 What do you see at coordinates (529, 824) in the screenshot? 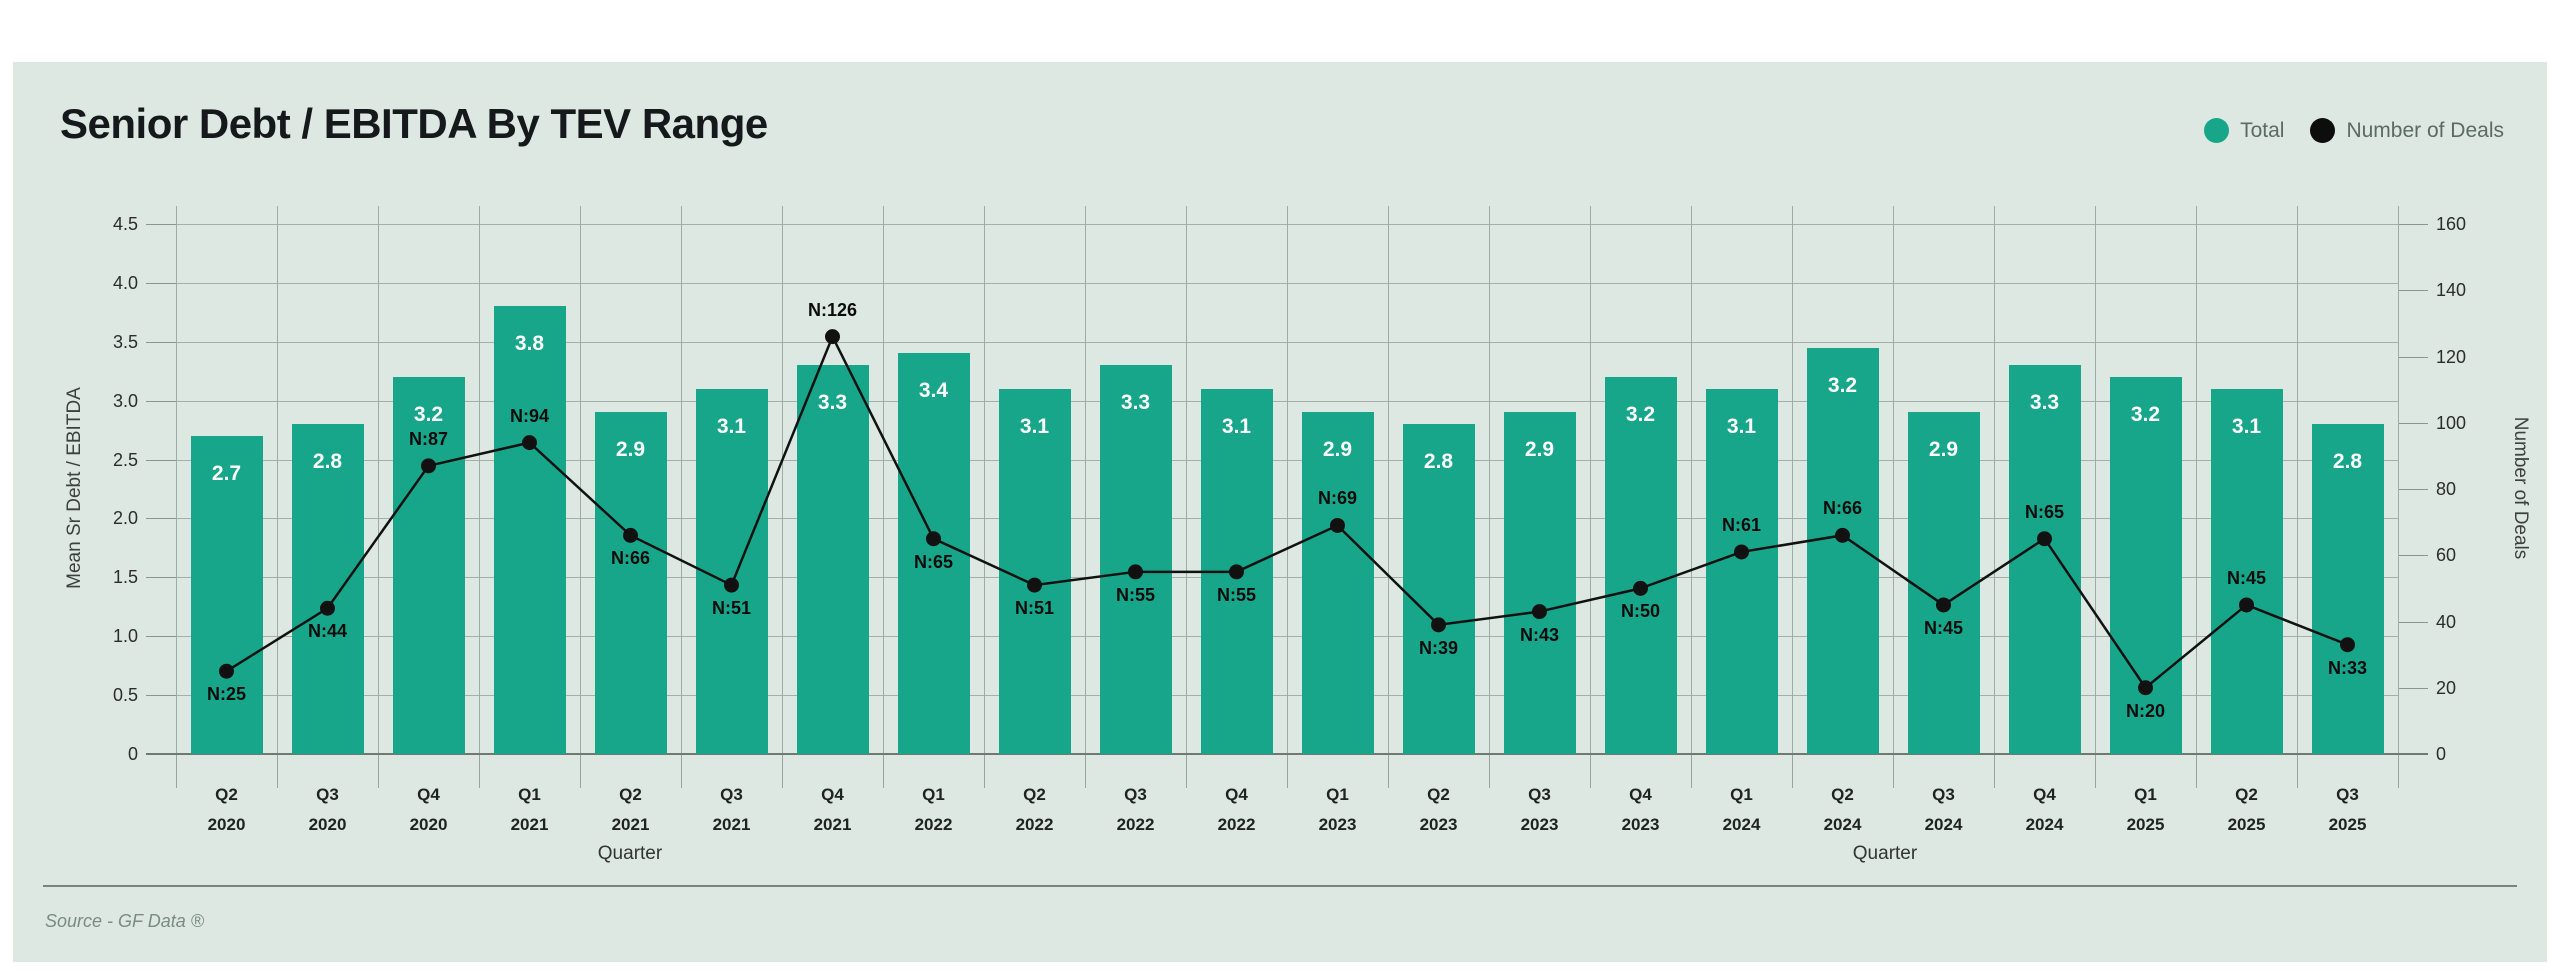
I see `x-tick-year: 2021` at bounding box center [529, 824].